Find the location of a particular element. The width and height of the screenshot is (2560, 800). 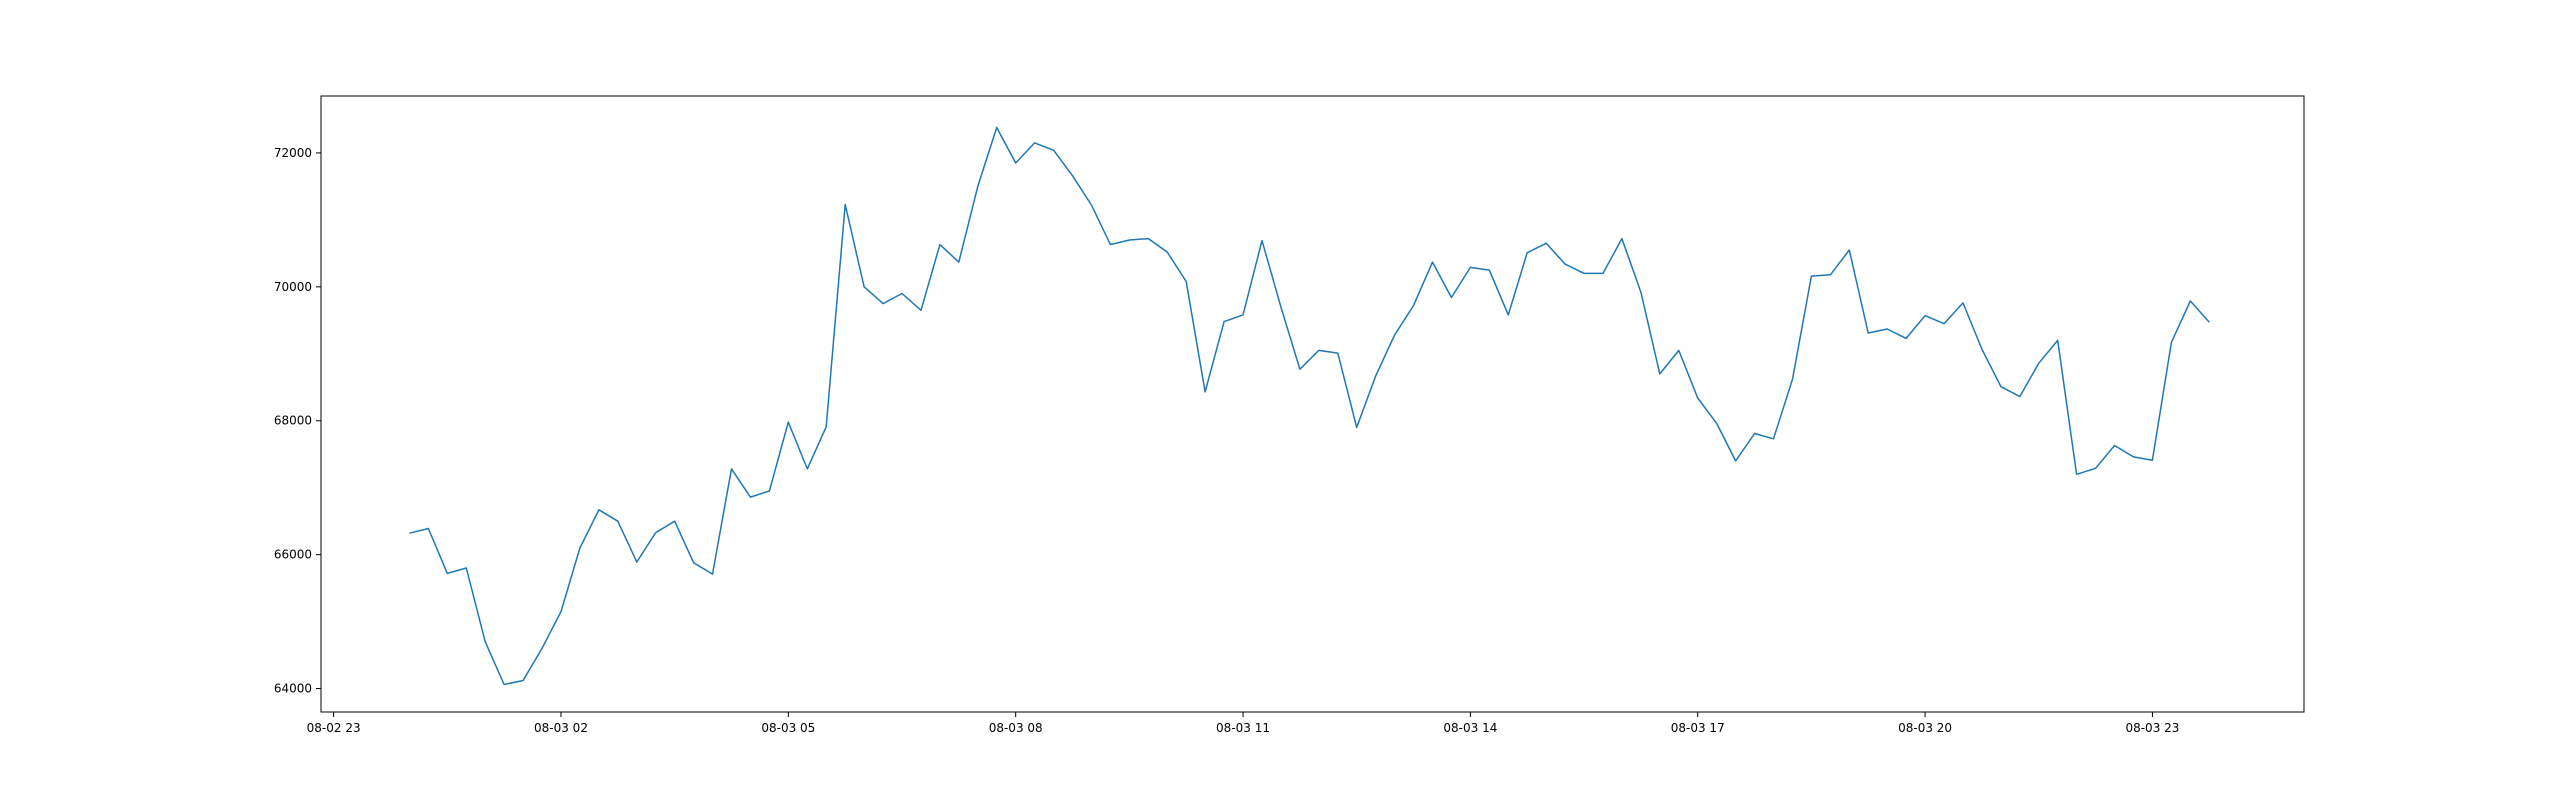

x-tick-label: 08-03 08 is located at coordinates (1016, 728).